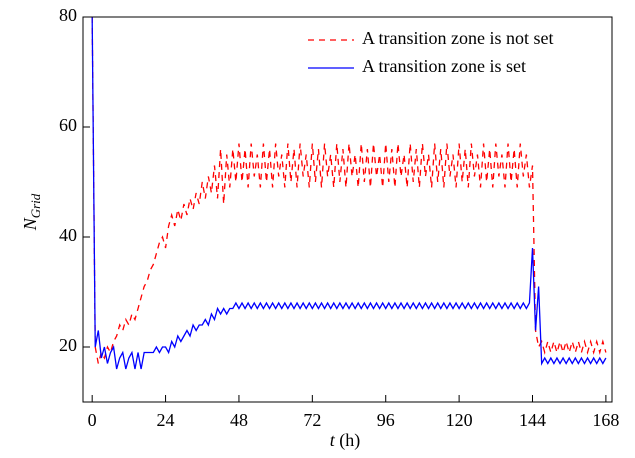  I want to click on y-tick-label: 20, so click(68, 345).